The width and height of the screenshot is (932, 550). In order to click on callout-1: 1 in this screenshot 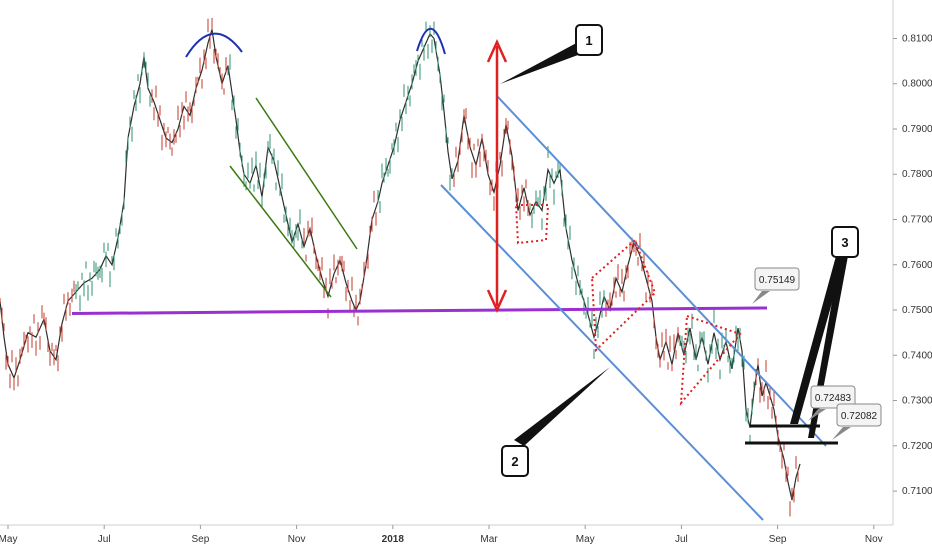, I will do `click(551, 54)`.